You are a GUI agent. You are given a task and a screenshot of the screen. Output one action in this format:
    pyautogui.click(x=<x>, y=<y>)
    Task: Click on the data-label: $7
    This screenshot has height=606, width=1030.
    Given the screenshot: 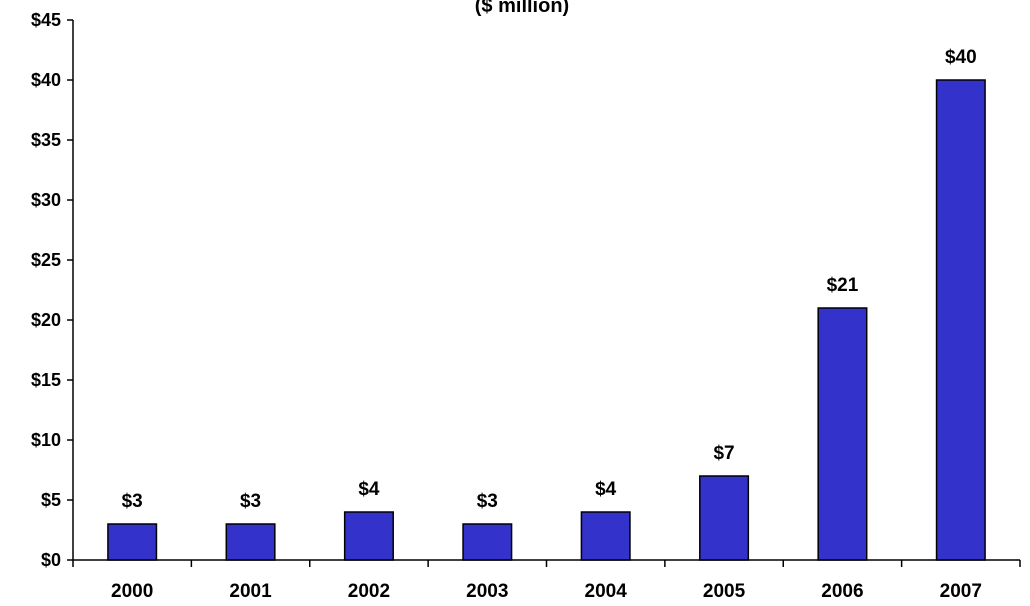 What is the action you would take?
    pyautogui.click(x=723, y=453)
    